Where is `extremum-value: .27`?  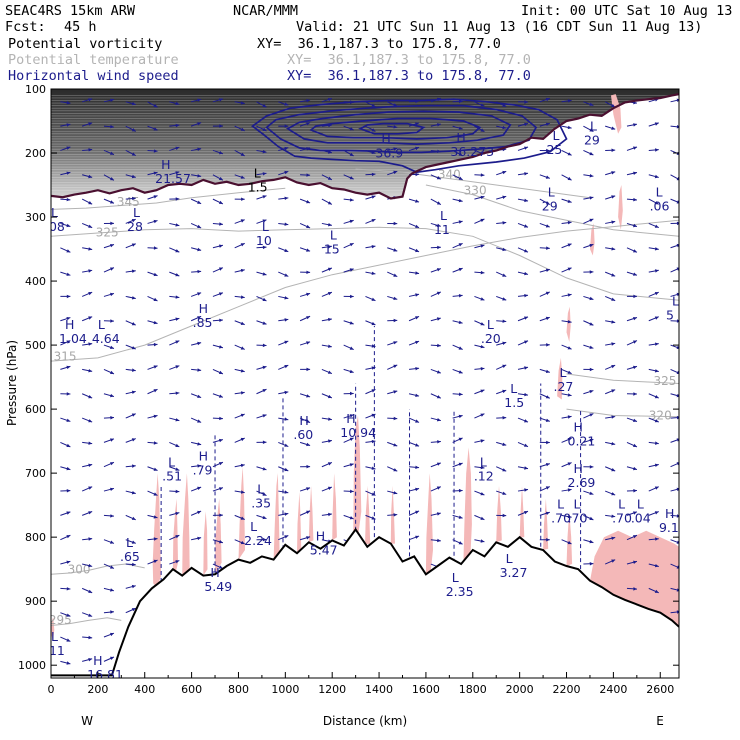
extremum-value: .27 is located at coordinates (563, 386).